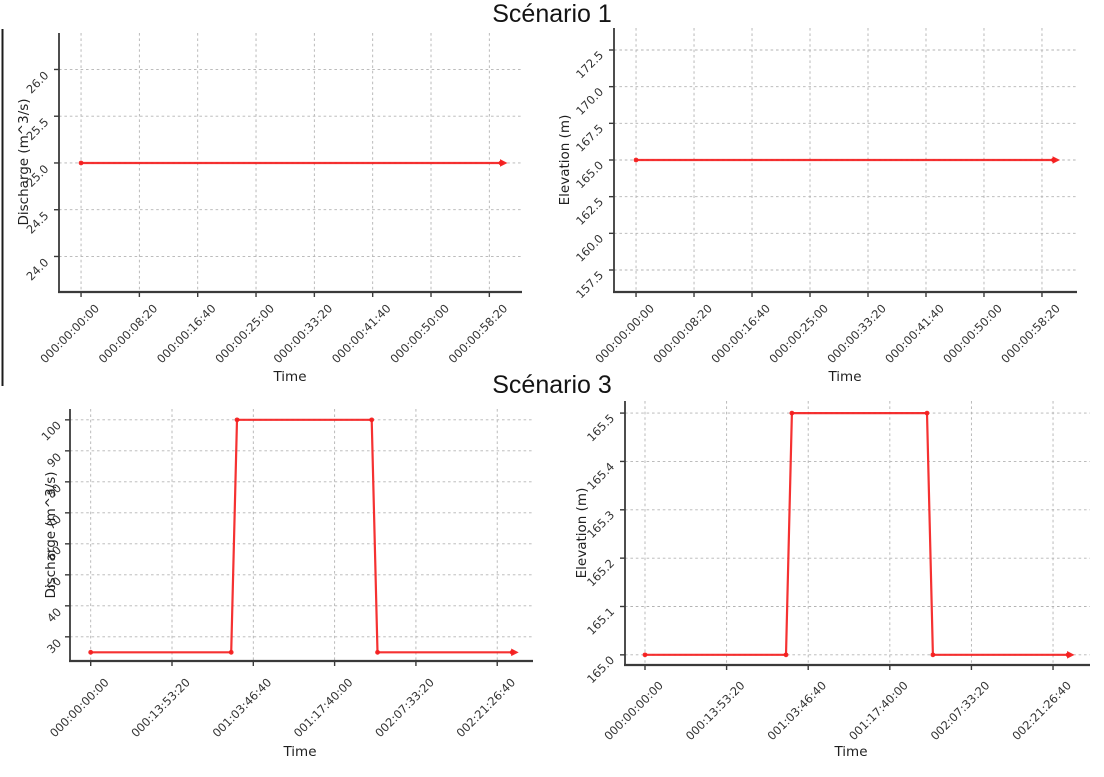  What do you see at coordinates (589, 211) in the screenshot?
I see `y-tick-label: 162.5` at bounding box center [589, 211].